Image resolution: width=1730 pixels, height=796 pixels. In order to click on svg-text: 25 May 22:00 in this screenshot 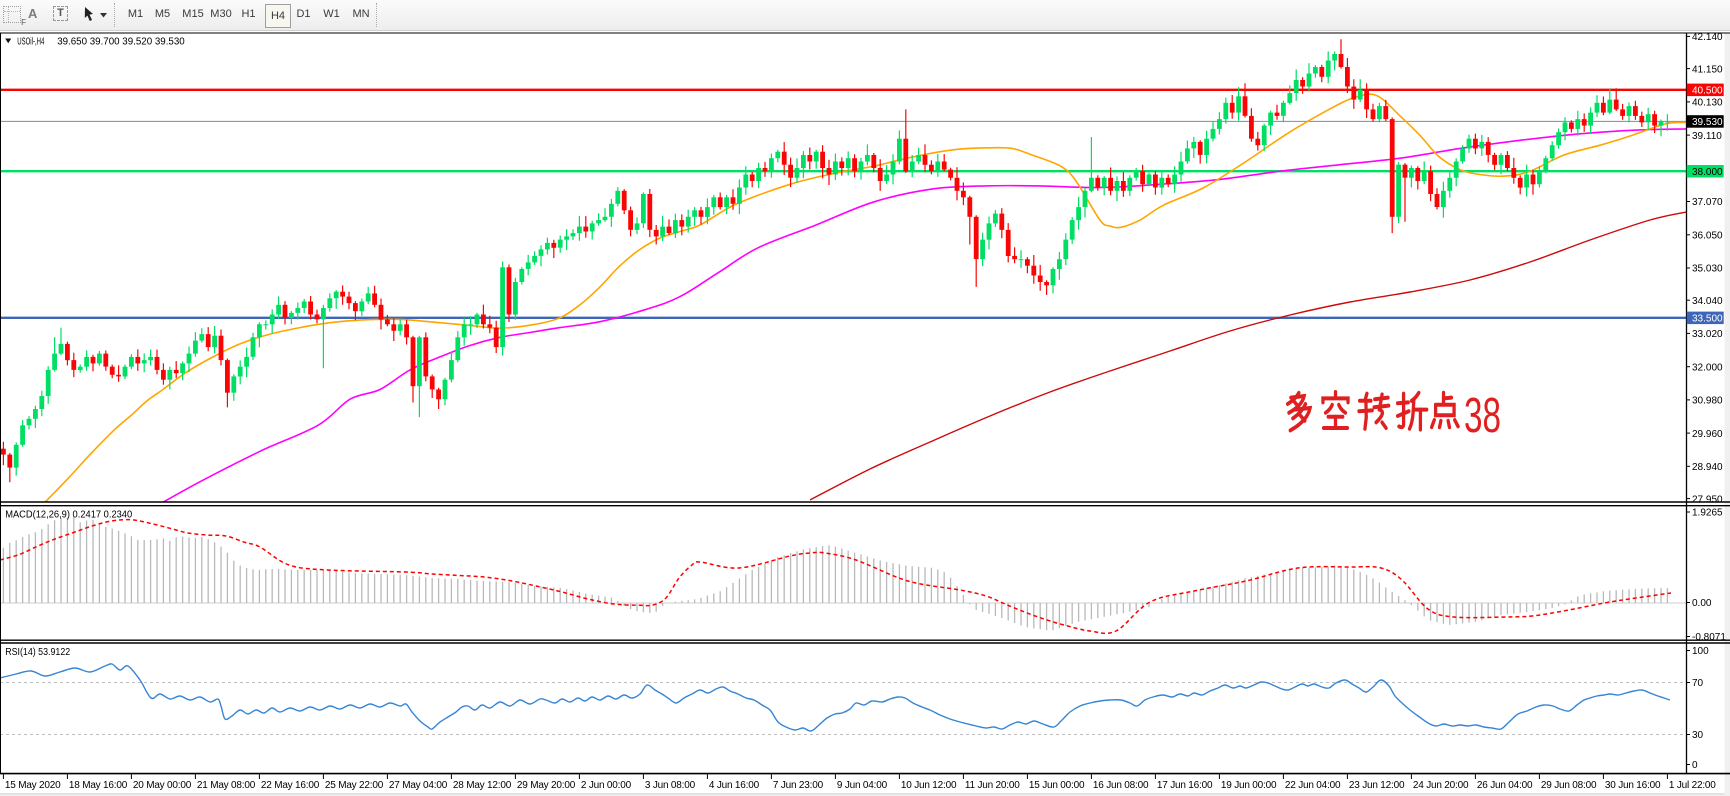, I will do `click(354, 785)`.